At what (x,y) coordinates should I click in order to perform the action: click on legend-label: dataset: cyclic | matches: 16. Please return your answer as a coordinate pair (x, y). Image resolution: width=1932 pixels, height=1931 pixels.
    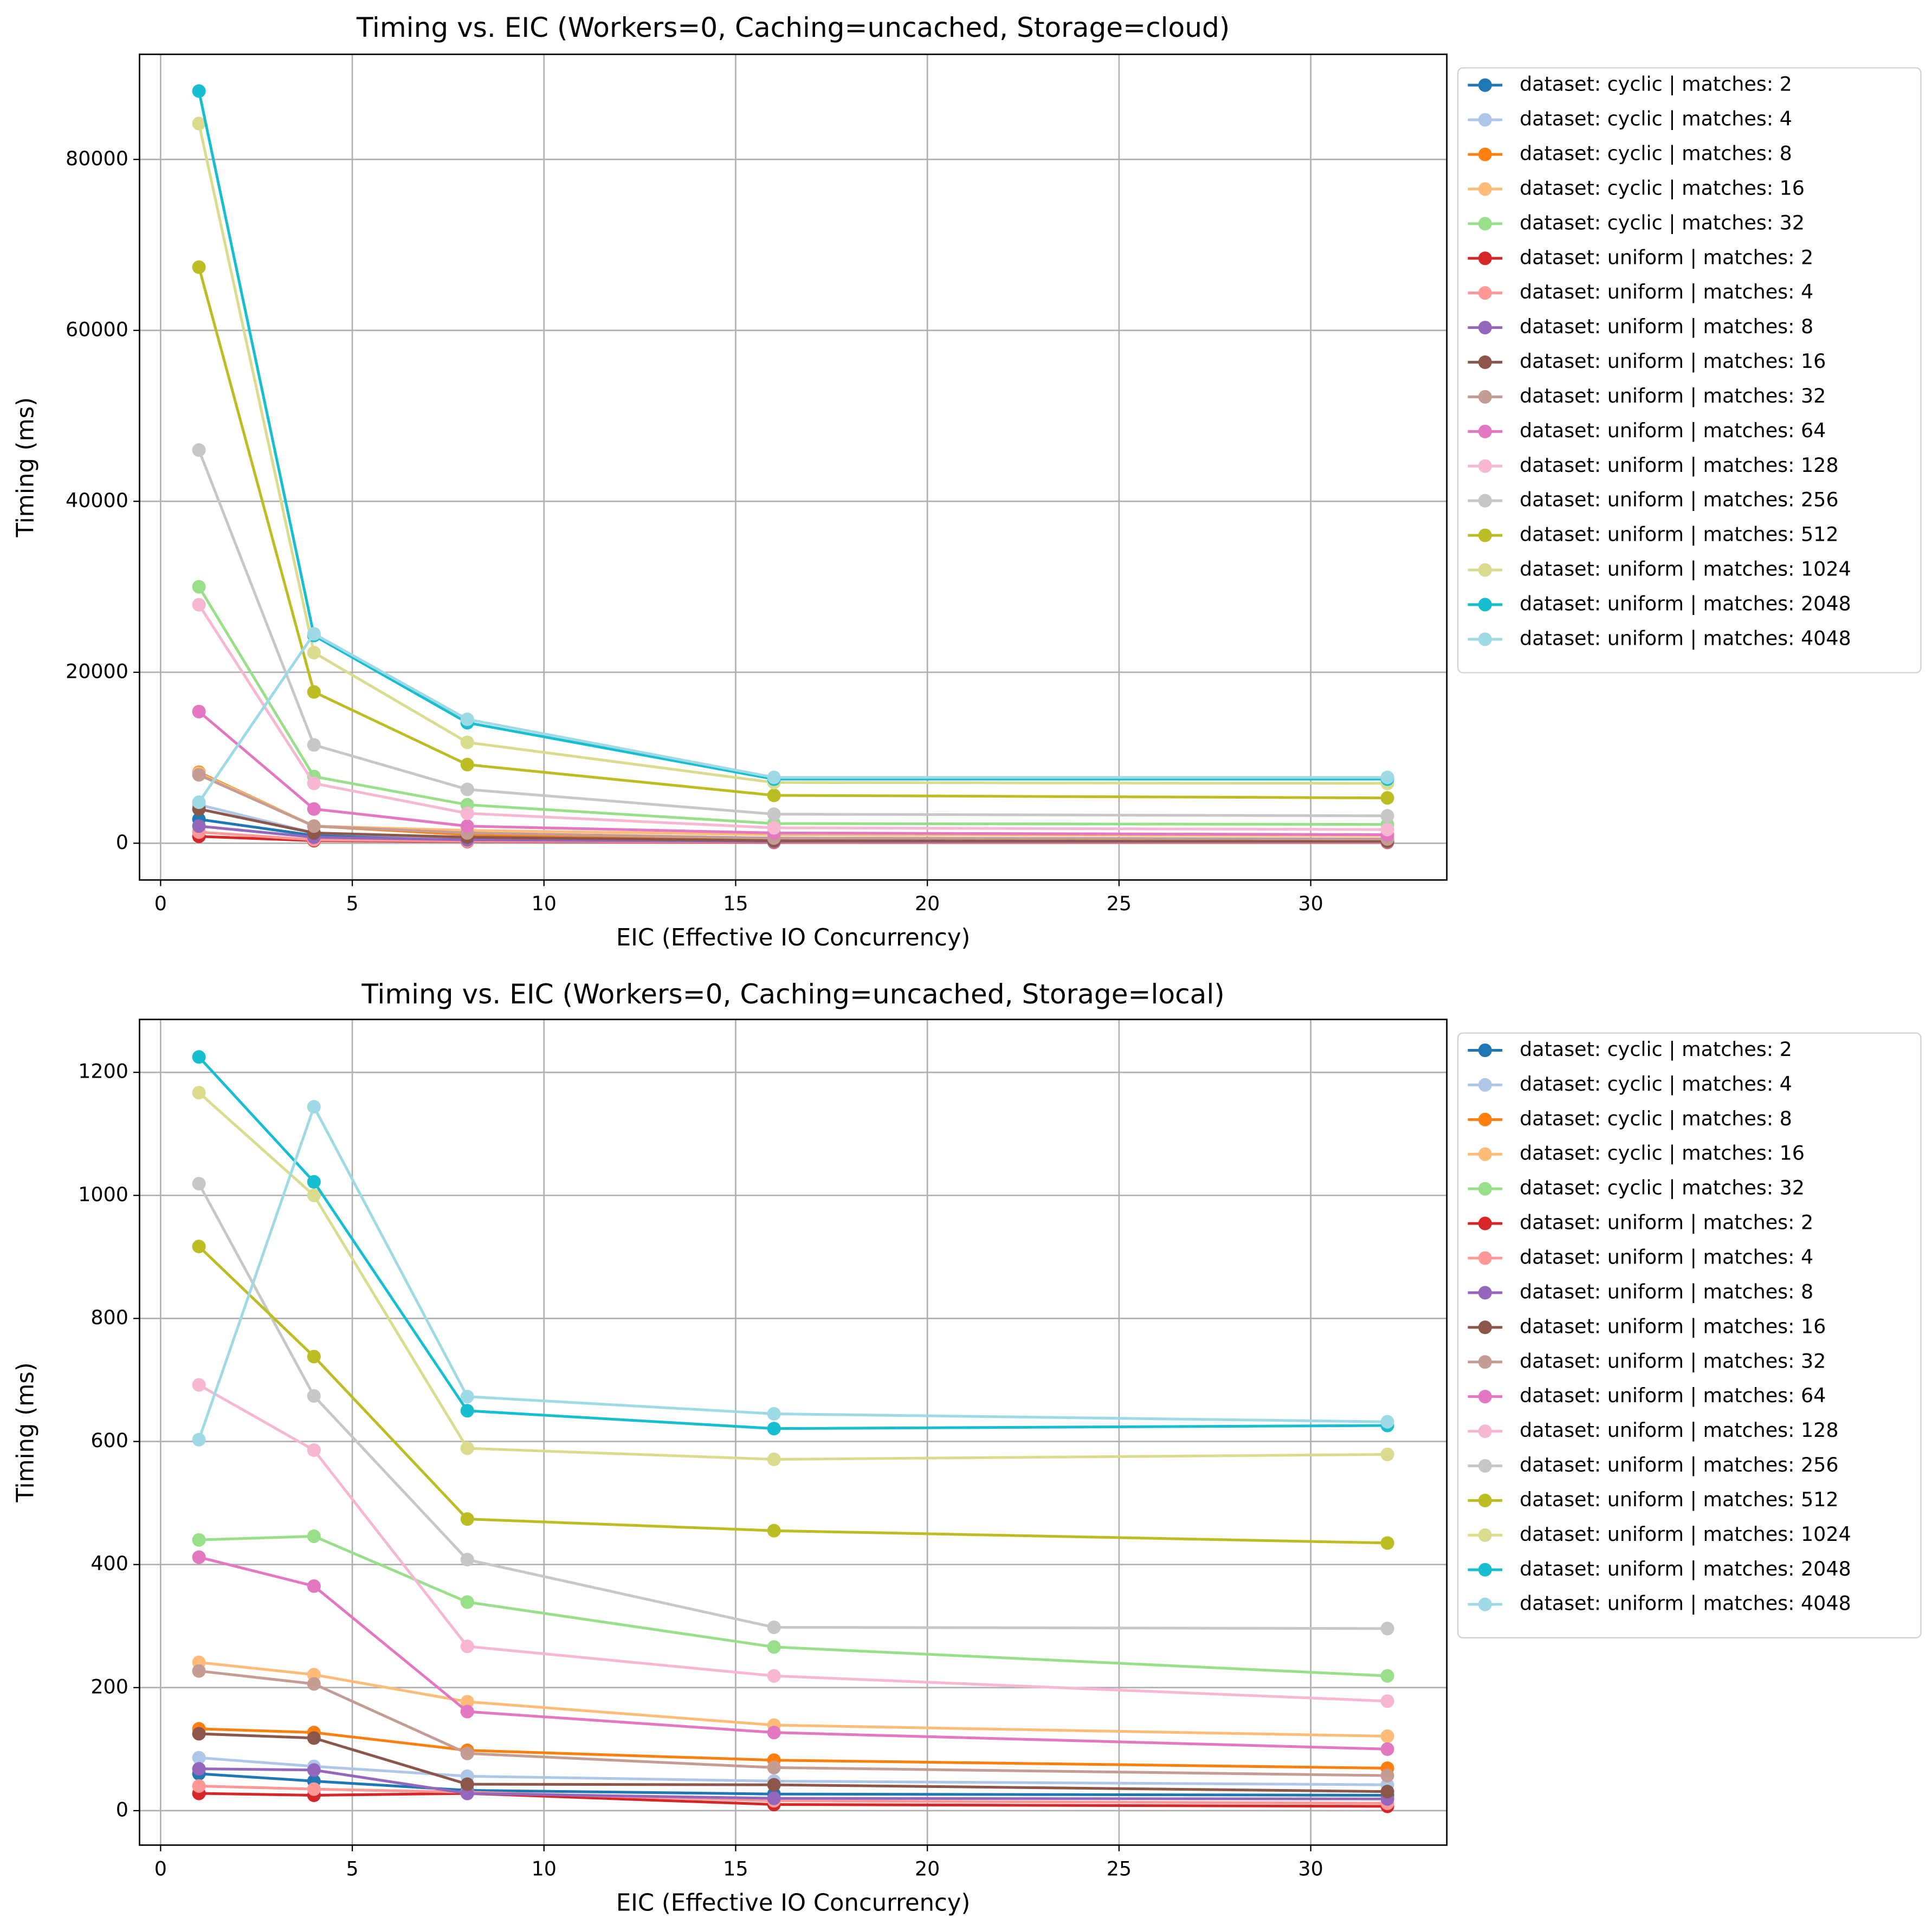
    Looking at the image, I should click on (1663, 1153).